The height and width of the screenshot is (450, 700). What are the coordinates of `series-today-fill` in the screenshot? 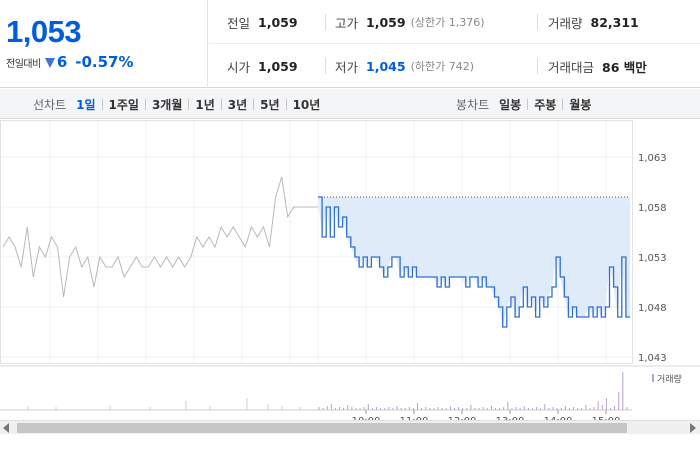 It's located at (474, 262).